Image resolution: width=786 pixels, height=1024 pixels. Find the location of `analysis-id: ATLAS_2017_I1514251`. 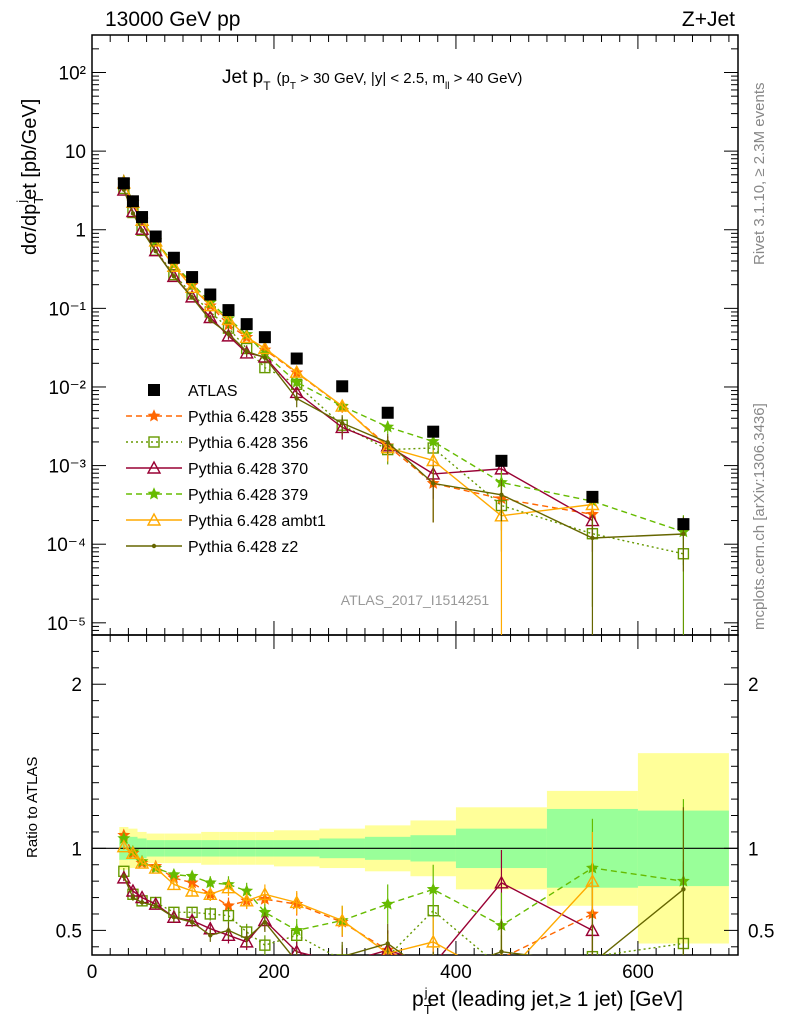

analysis-id: ATLAS_2017_I1514251 is located at coordinates (415, 600).